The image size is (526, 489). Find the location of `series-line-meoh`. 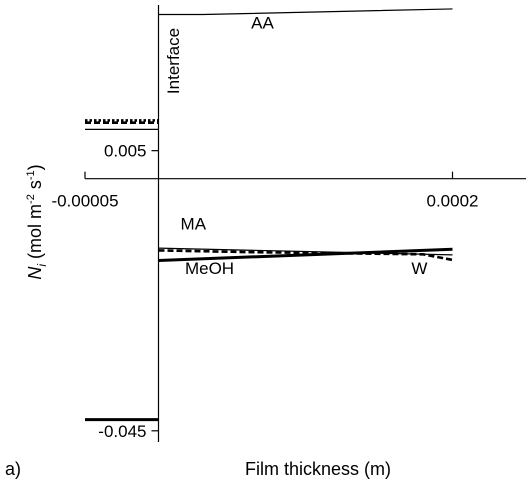

series-line-meoh is located at coordinates (305, 254).